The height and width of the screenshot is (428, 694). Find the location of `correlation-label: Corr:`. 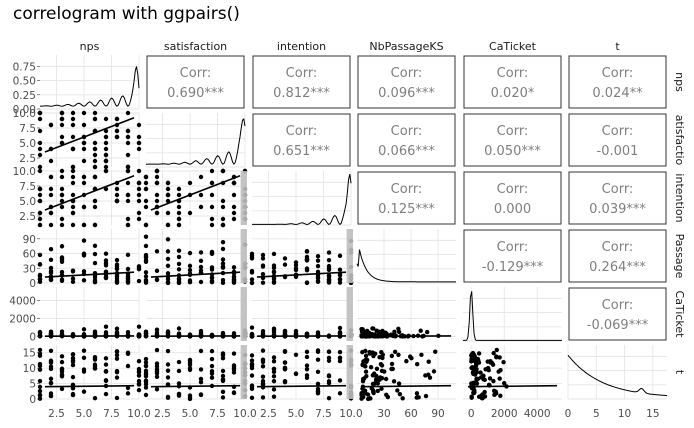

correlation-label: Corr: is located at coordinates (513, 131).